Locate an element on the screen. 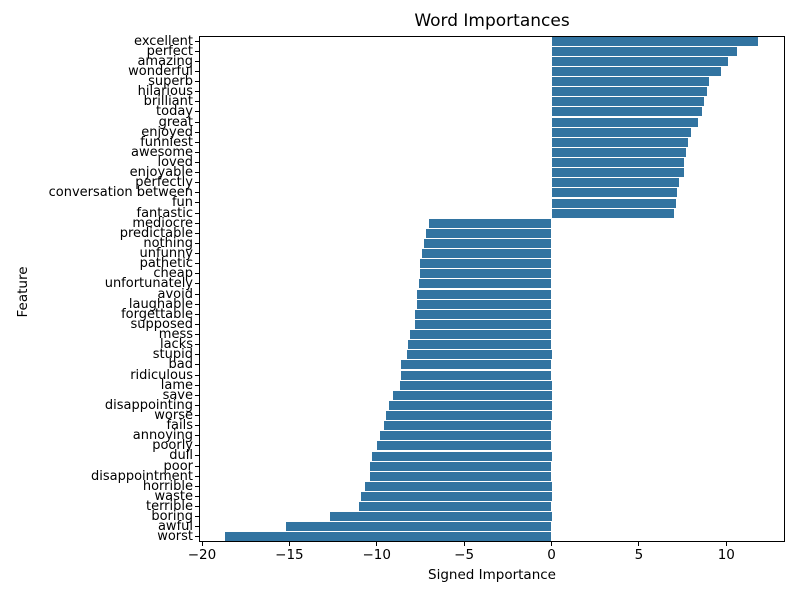 The width and height of the screenshot is (800, 600). ytick-label: fantastic is located at coordinates (164, 213).